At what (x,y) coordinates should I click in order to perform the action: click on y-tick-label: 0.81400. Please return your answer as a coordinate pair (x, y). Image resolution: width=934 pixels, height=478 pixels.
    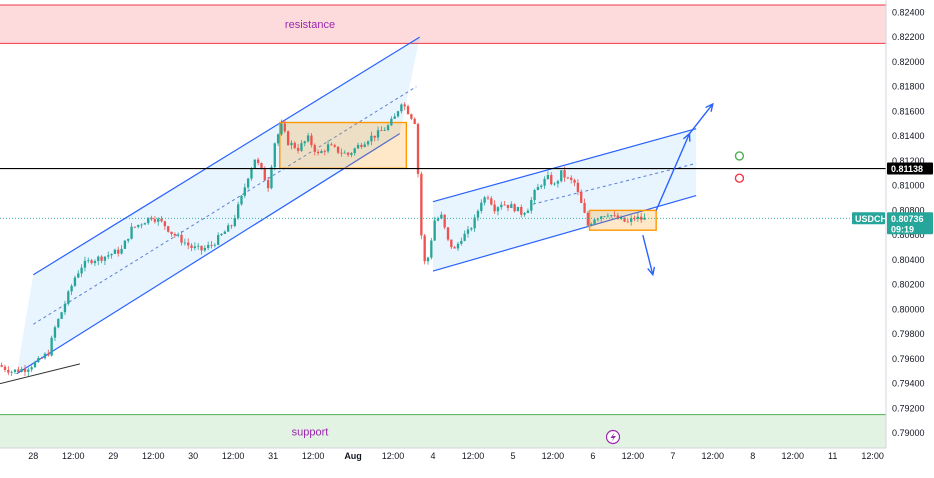
    Looking at the image, I should click on (908, 136).